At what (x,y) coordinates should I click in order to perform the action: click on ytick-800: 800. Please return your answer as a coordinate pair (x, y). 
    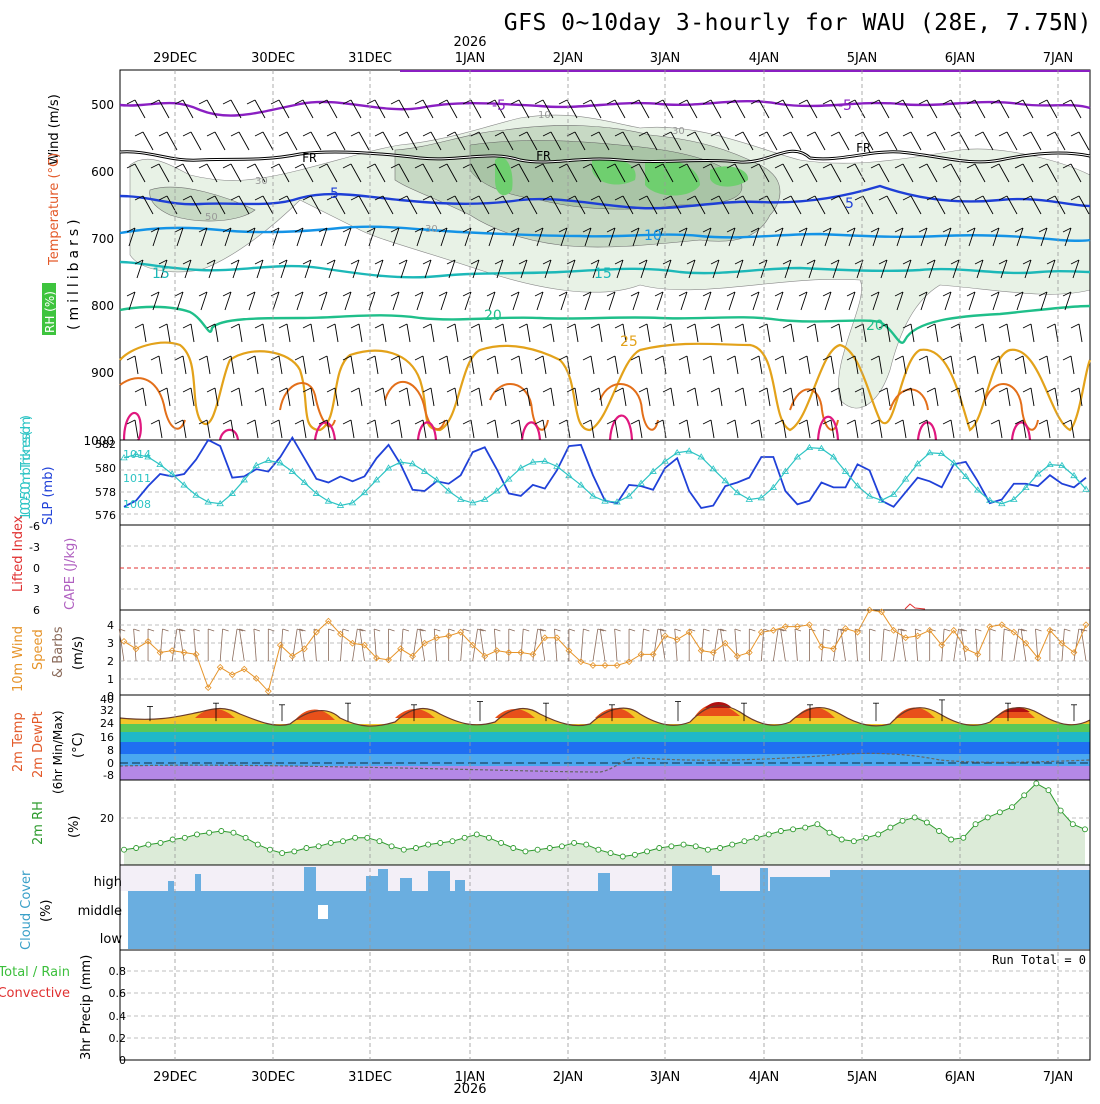
    Looking at the image, I should click on (102, 306).